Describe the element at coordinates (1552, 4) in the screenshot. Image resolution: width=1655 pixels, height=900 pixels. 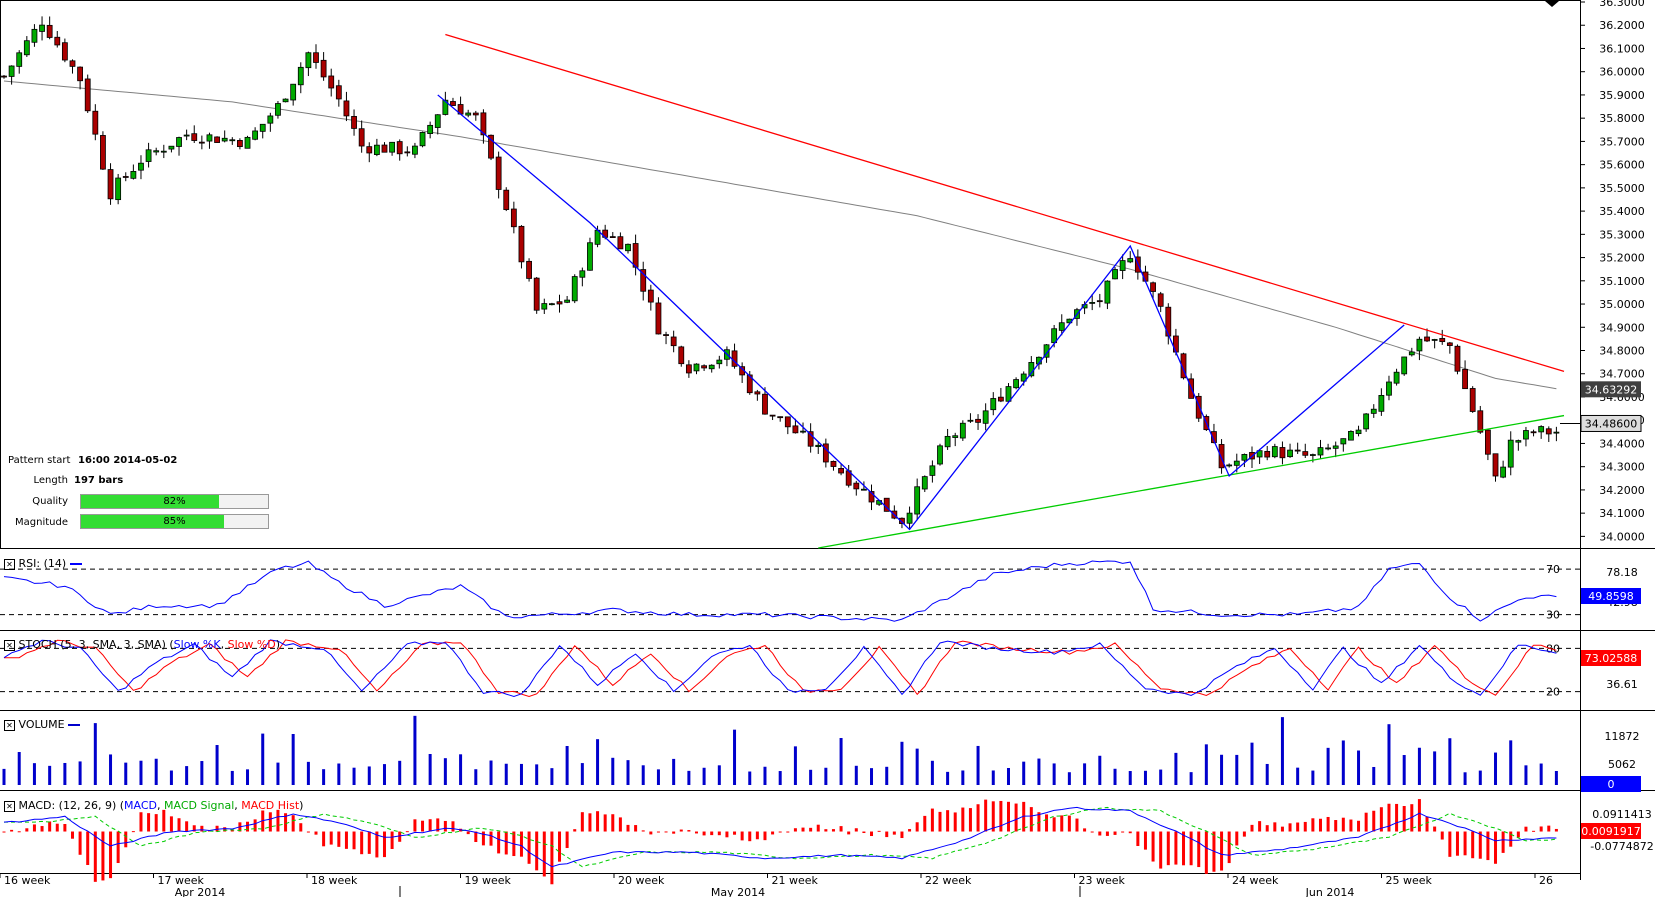
I see `scroll-arrow-icon` at that location.